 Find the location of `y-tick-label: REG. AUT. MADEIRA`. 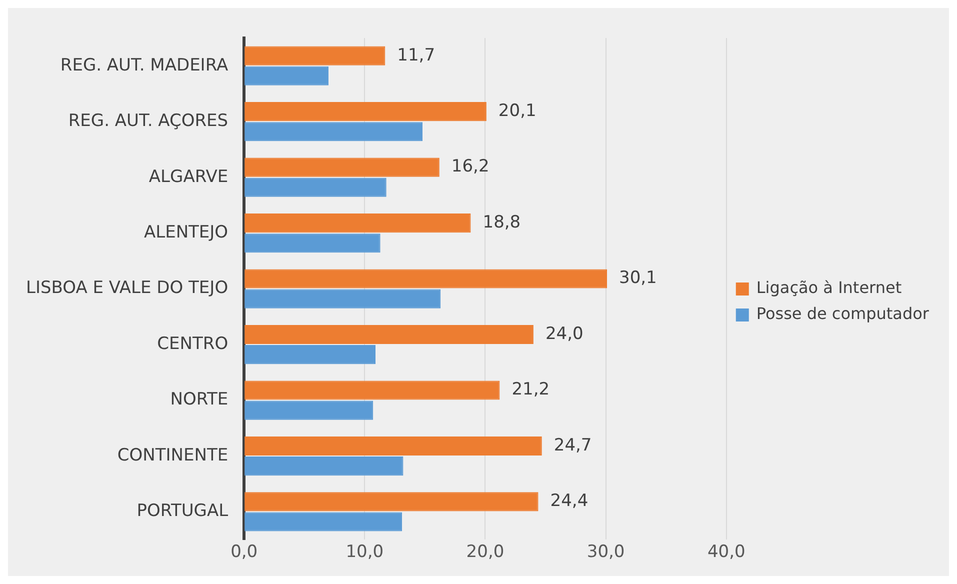

y-tick-label: REG. AUT. MADEIRA is located at coordinates (144, 65).